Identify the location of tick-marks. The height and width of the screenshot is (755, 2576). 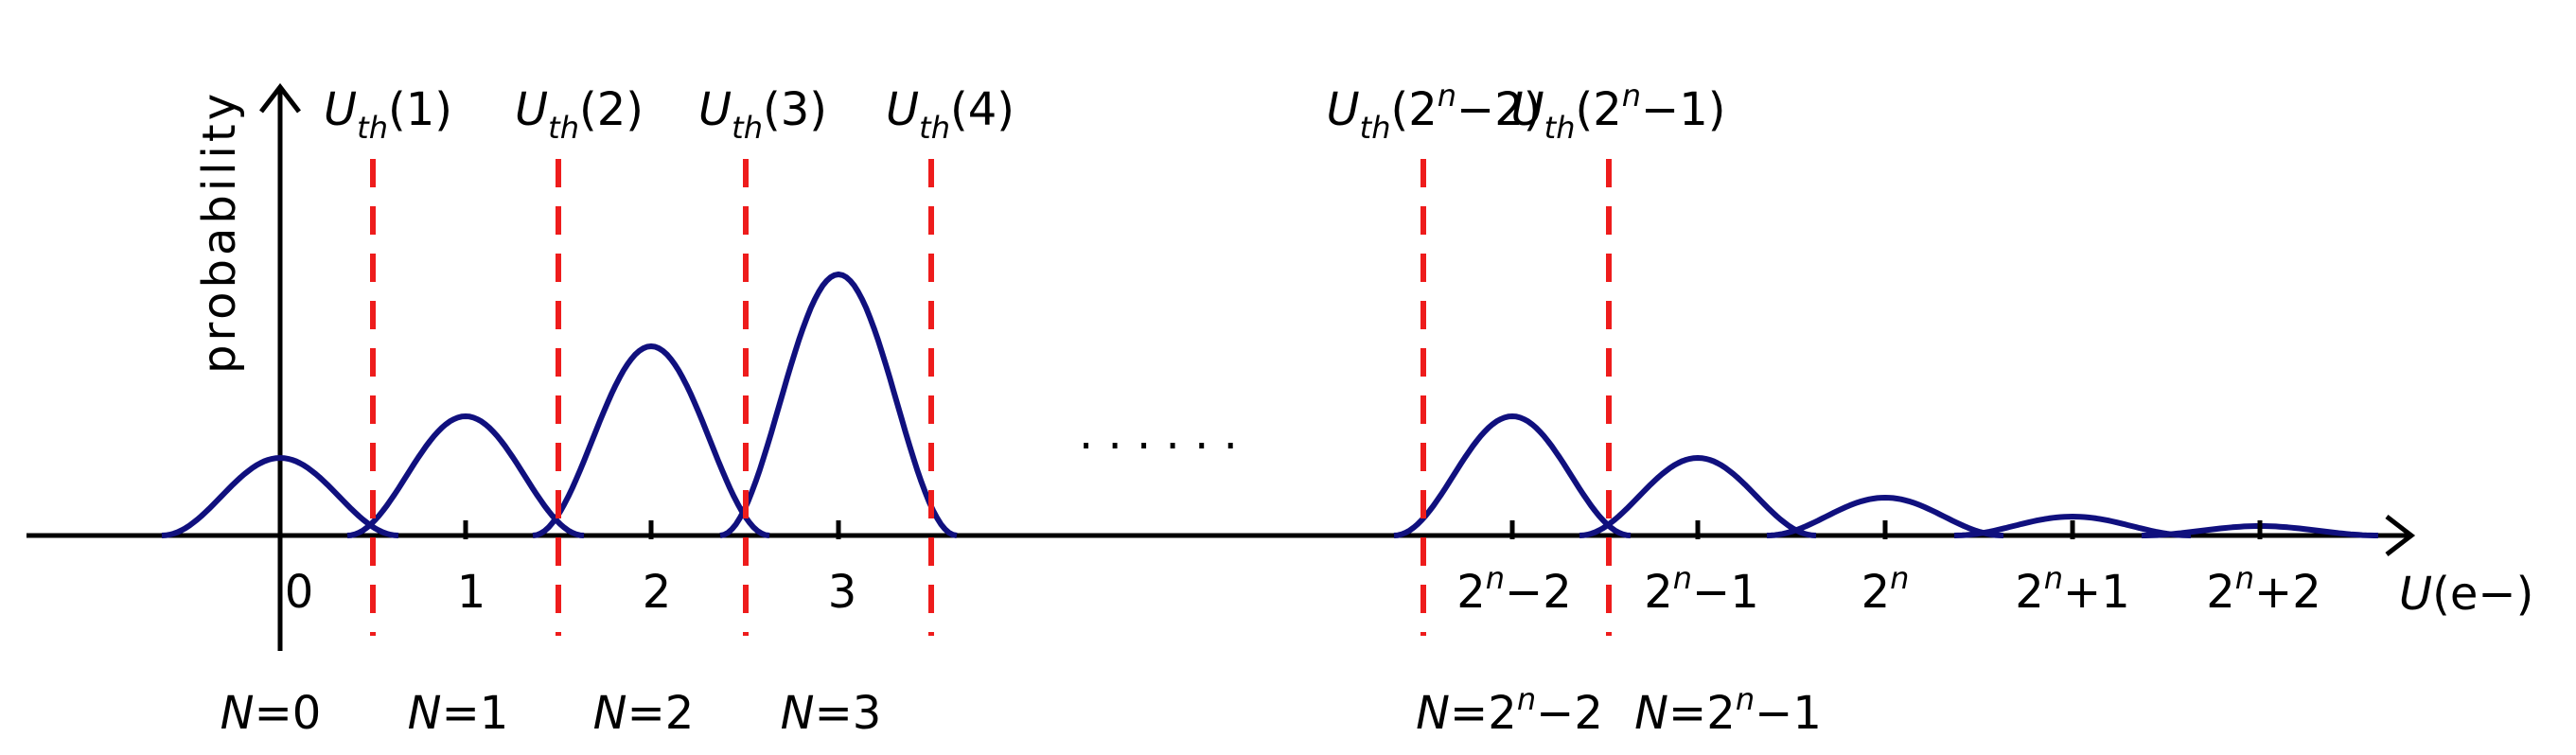
(1363, 529).